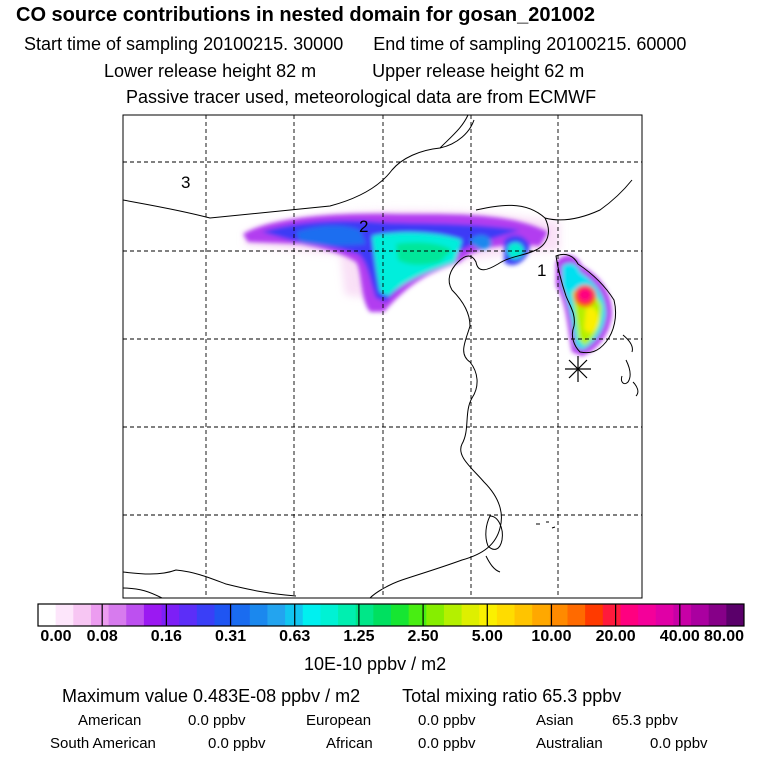 The image size is (768, 768). I want to click on colorbar-frame, so click(391, 615).